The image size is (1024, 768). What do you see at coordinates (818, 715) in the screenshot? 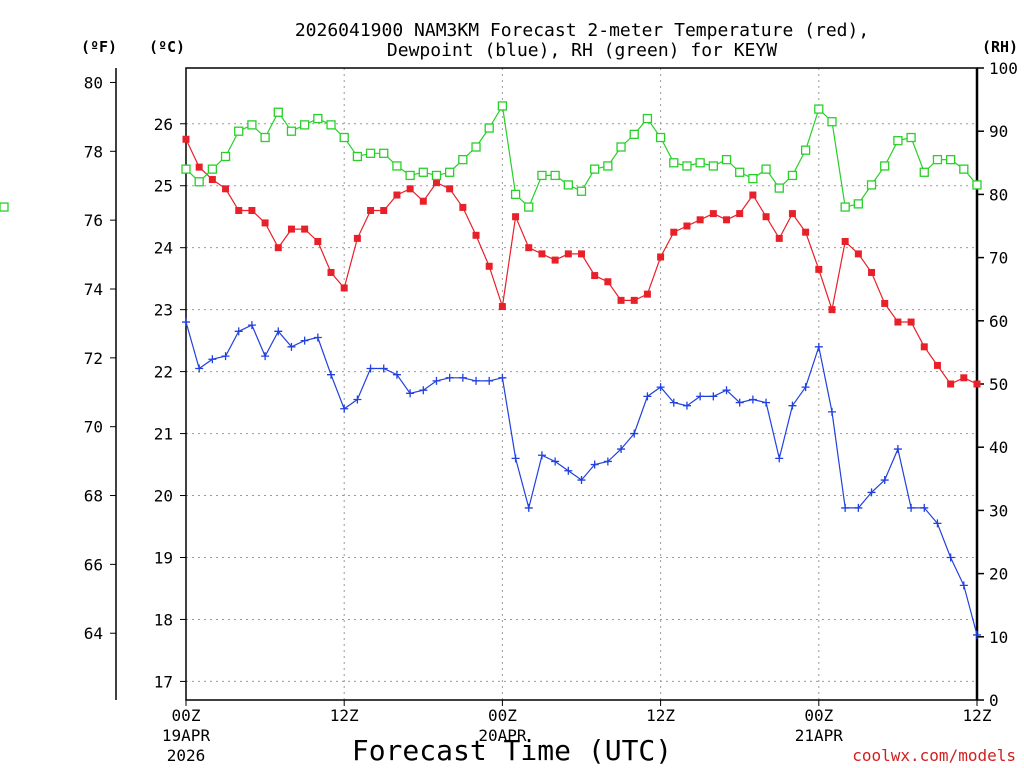
I see `time-tick-label: 00Z` at bounding box center [818, 715].